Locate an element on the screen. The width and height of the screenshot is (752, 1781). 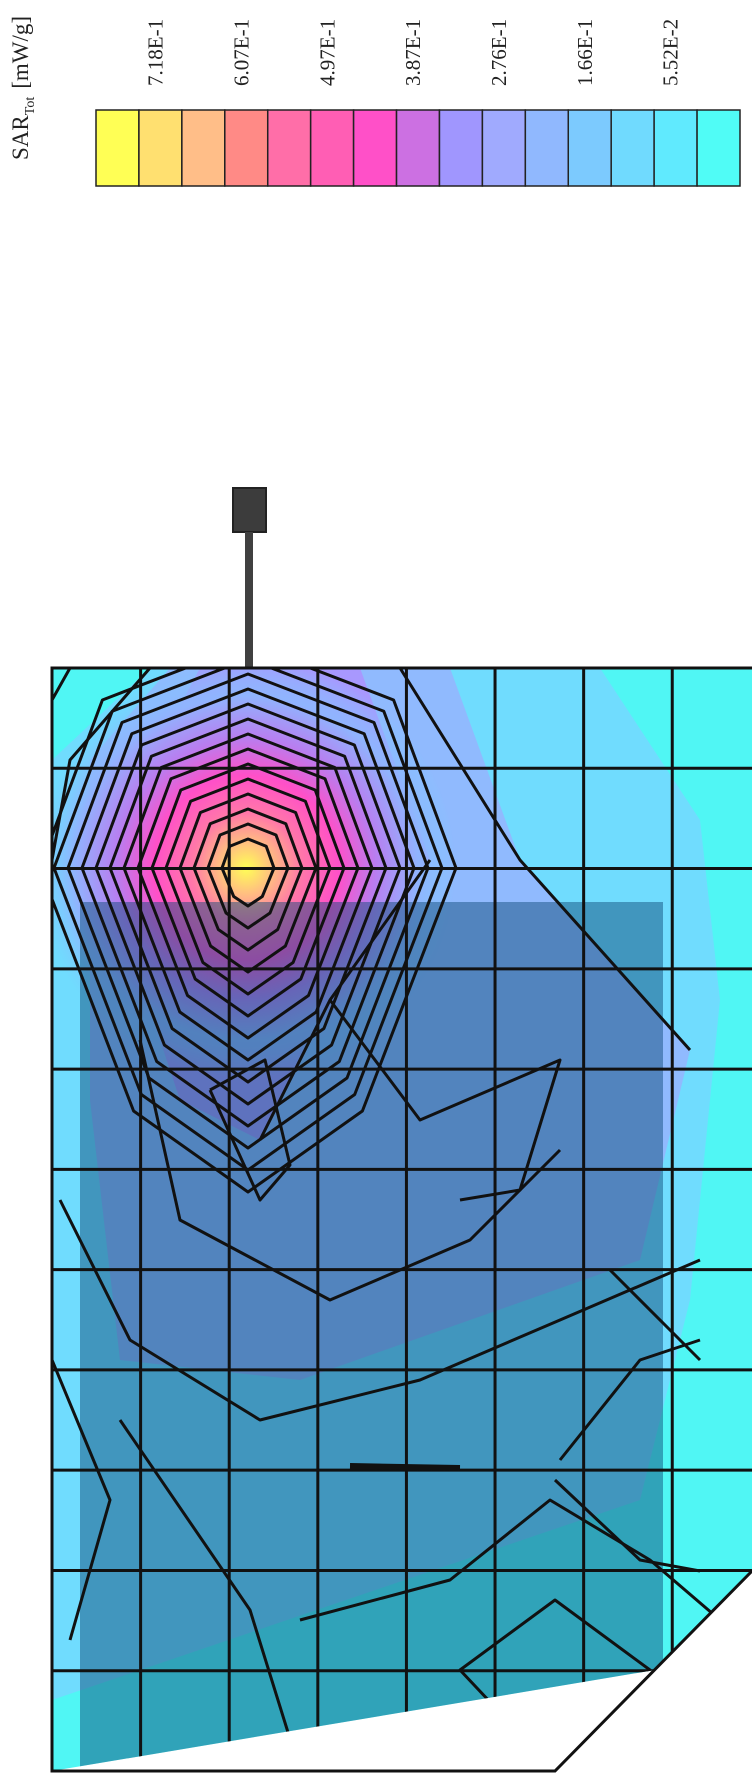
colorbar-swatches is located at coordinates (418, 148).